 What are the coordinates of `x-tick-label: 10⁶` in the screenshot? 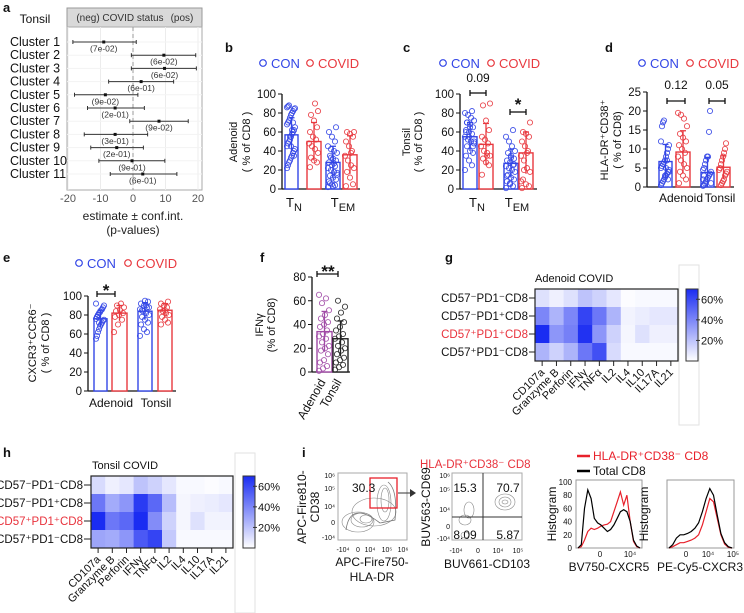 It's located at (403, 550).